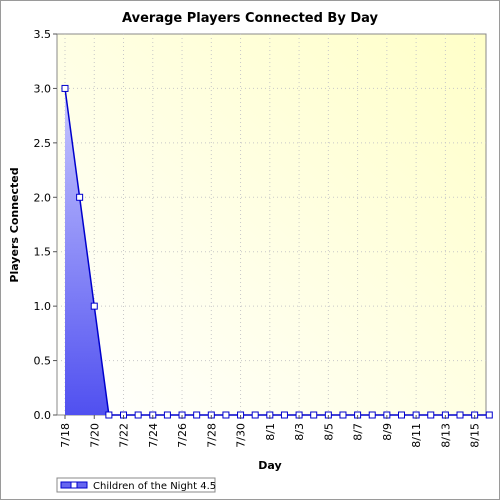 Image resolution: width=500 pixels, height=500 pixels. I want to click on y-tick-label: 3.5, so click(43, 34).